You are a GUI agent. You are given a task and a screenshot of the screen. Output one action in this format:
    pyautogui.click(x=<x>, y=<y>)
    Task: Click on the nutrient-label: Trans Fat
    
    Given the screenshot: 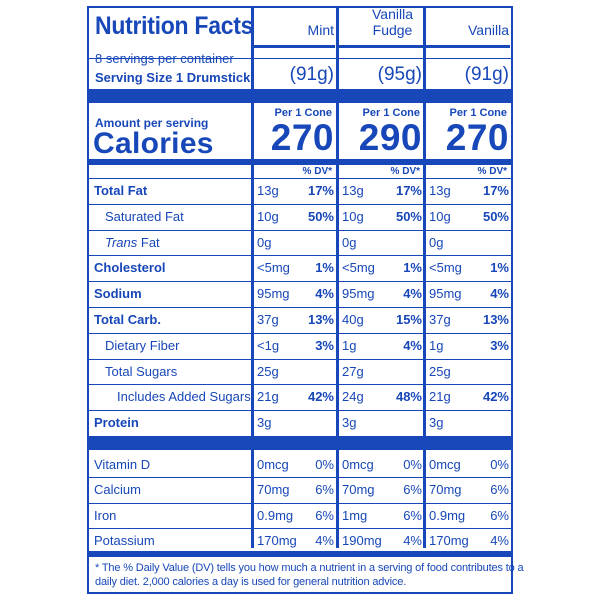 What is the action you would take?
    pyautogui.click(x=132, y=242)
    